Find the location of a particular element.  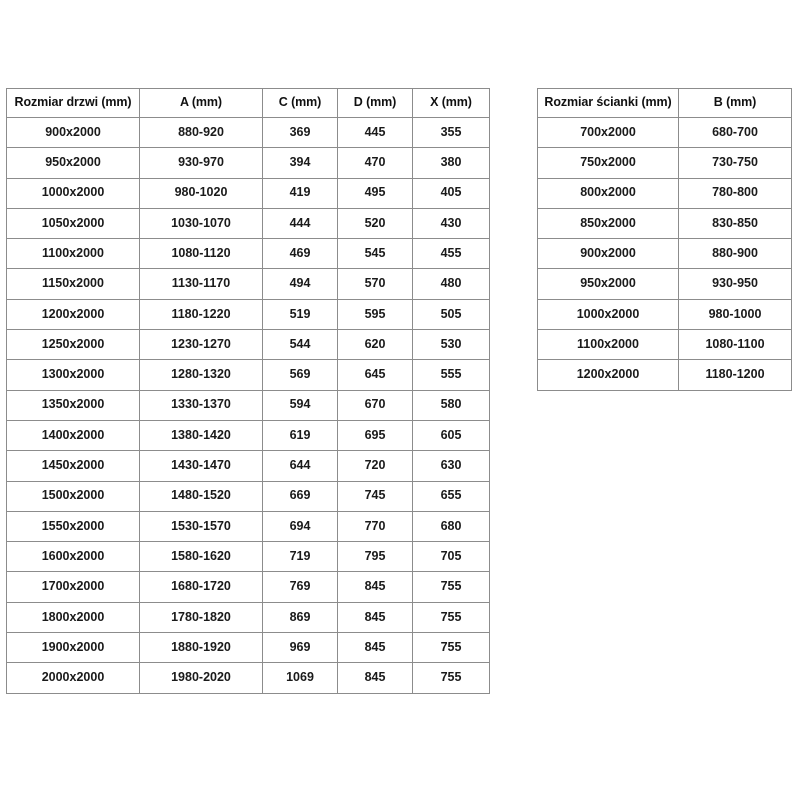

wall-size-cell-r0-c1: 680-700 is located at coordinates (735, 132).